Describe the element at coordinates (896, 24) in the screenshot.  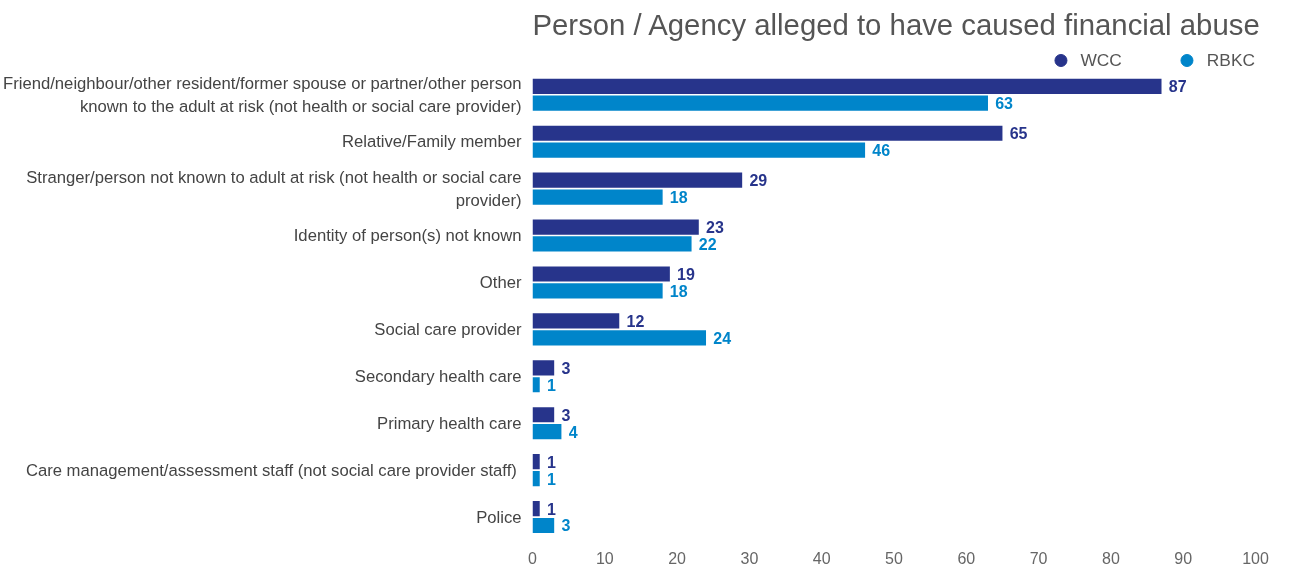
I see `chart-title: Person / Agency alleged to have caused financial abuse` at that location.